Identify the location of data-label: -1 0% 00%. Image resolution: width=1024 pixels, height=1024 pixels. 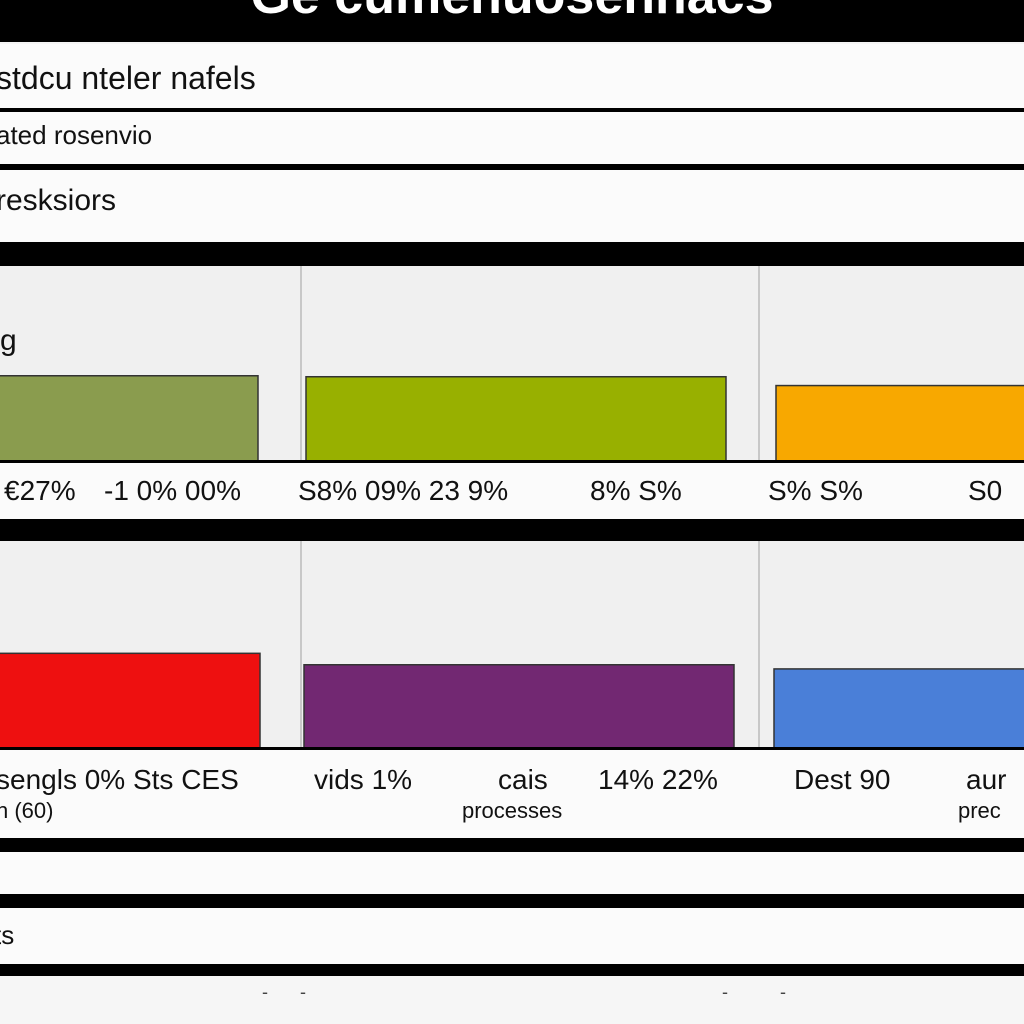
(172, 490).